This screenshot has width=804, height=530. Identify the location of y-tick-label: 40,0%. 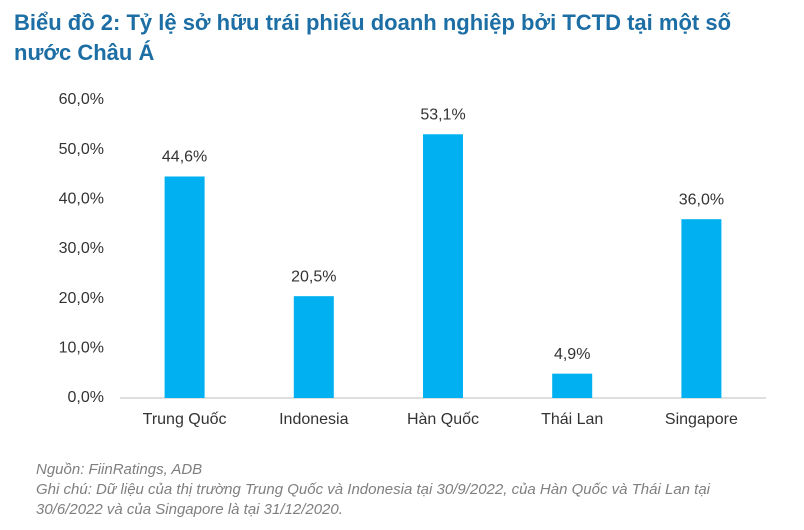
(81, 199).